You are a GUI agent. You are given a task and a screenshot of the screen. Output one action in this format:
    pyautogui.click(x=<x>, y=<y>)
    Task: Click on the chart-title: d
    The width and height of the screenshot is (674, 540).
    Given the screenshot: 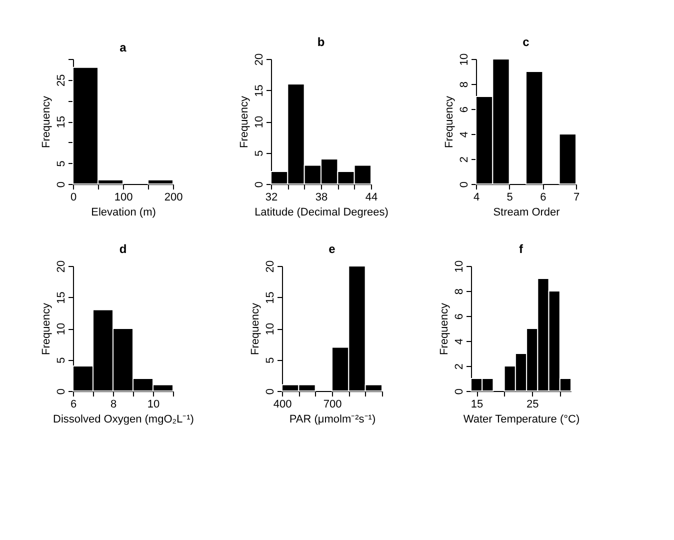 What is the action you would take?
    pyautogui.click(x=123, y=249)
    